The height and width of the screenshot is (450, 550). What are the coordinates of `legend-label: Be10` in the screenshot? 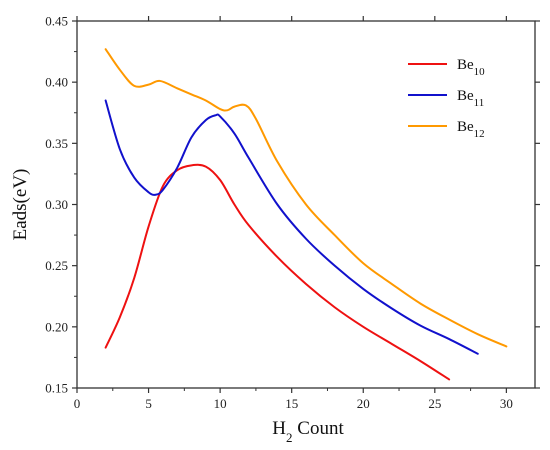 It's located at (471, 67).